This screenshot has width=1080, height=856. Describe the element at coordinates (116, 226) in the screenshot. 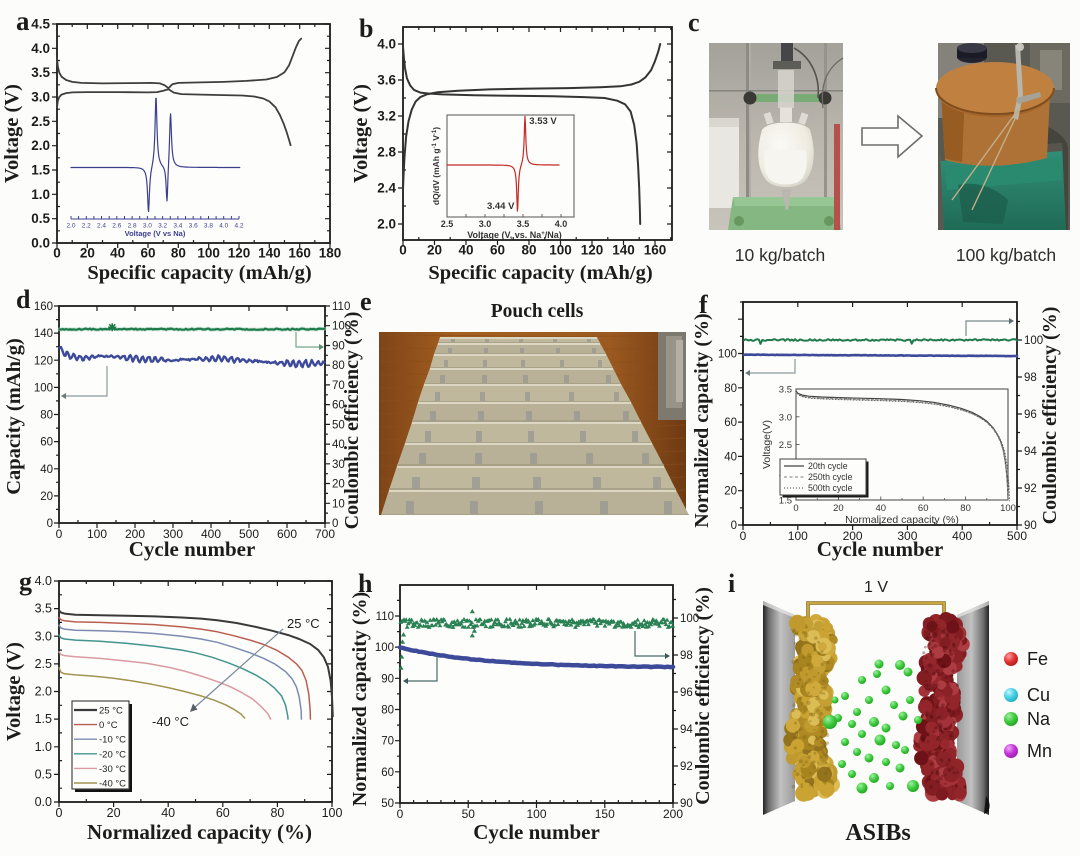

I see `svg-text: 2.6` at that location.